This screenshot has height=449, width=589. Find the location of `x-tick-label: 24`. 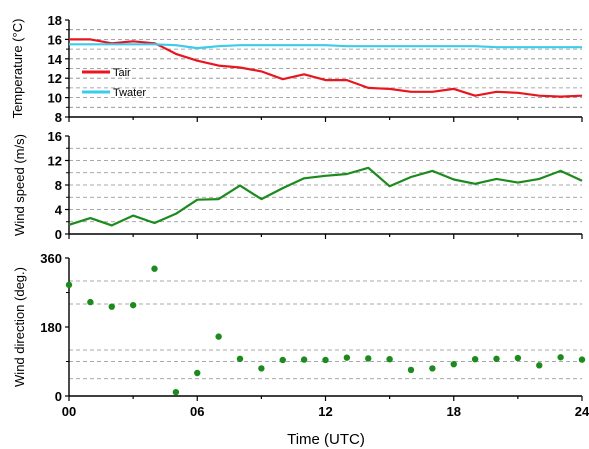

x-tick-label: 24 is located at coordinates (582, 411).